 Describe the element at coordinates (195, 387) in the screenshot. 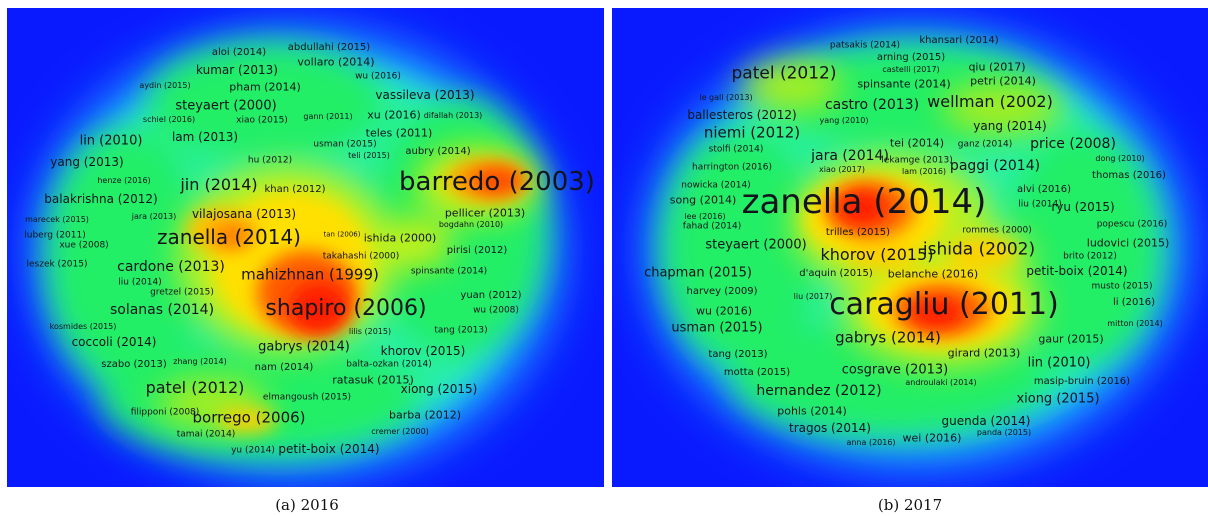

I see `term-label: patel (2012)` at that location.